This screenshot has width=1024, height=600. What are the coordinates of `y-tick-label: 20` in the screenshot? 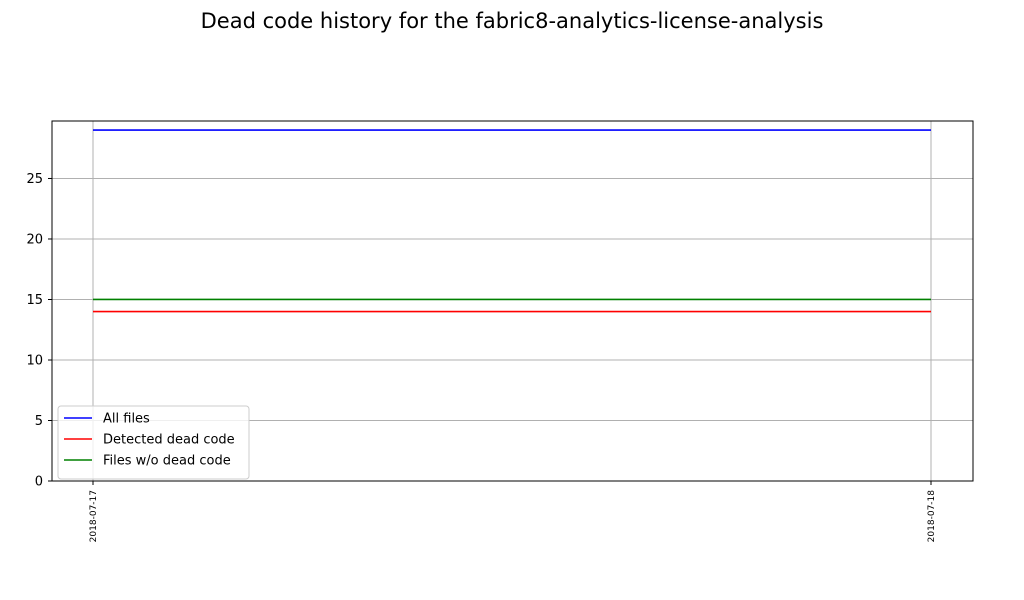 It's located at (34, 239).